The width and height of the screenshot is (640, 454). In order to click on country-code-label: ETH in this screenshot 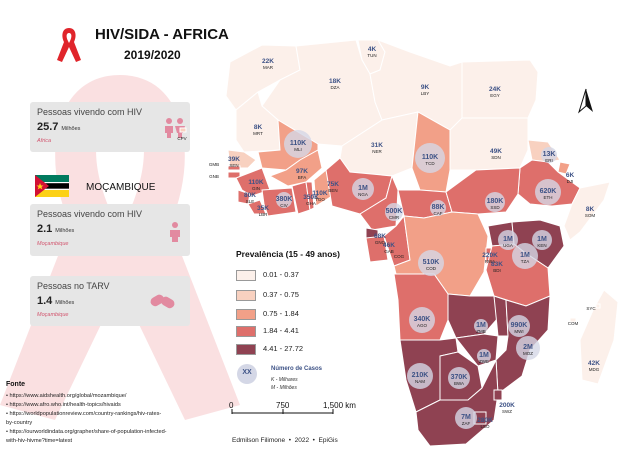, I will do `click(548, 197)`.